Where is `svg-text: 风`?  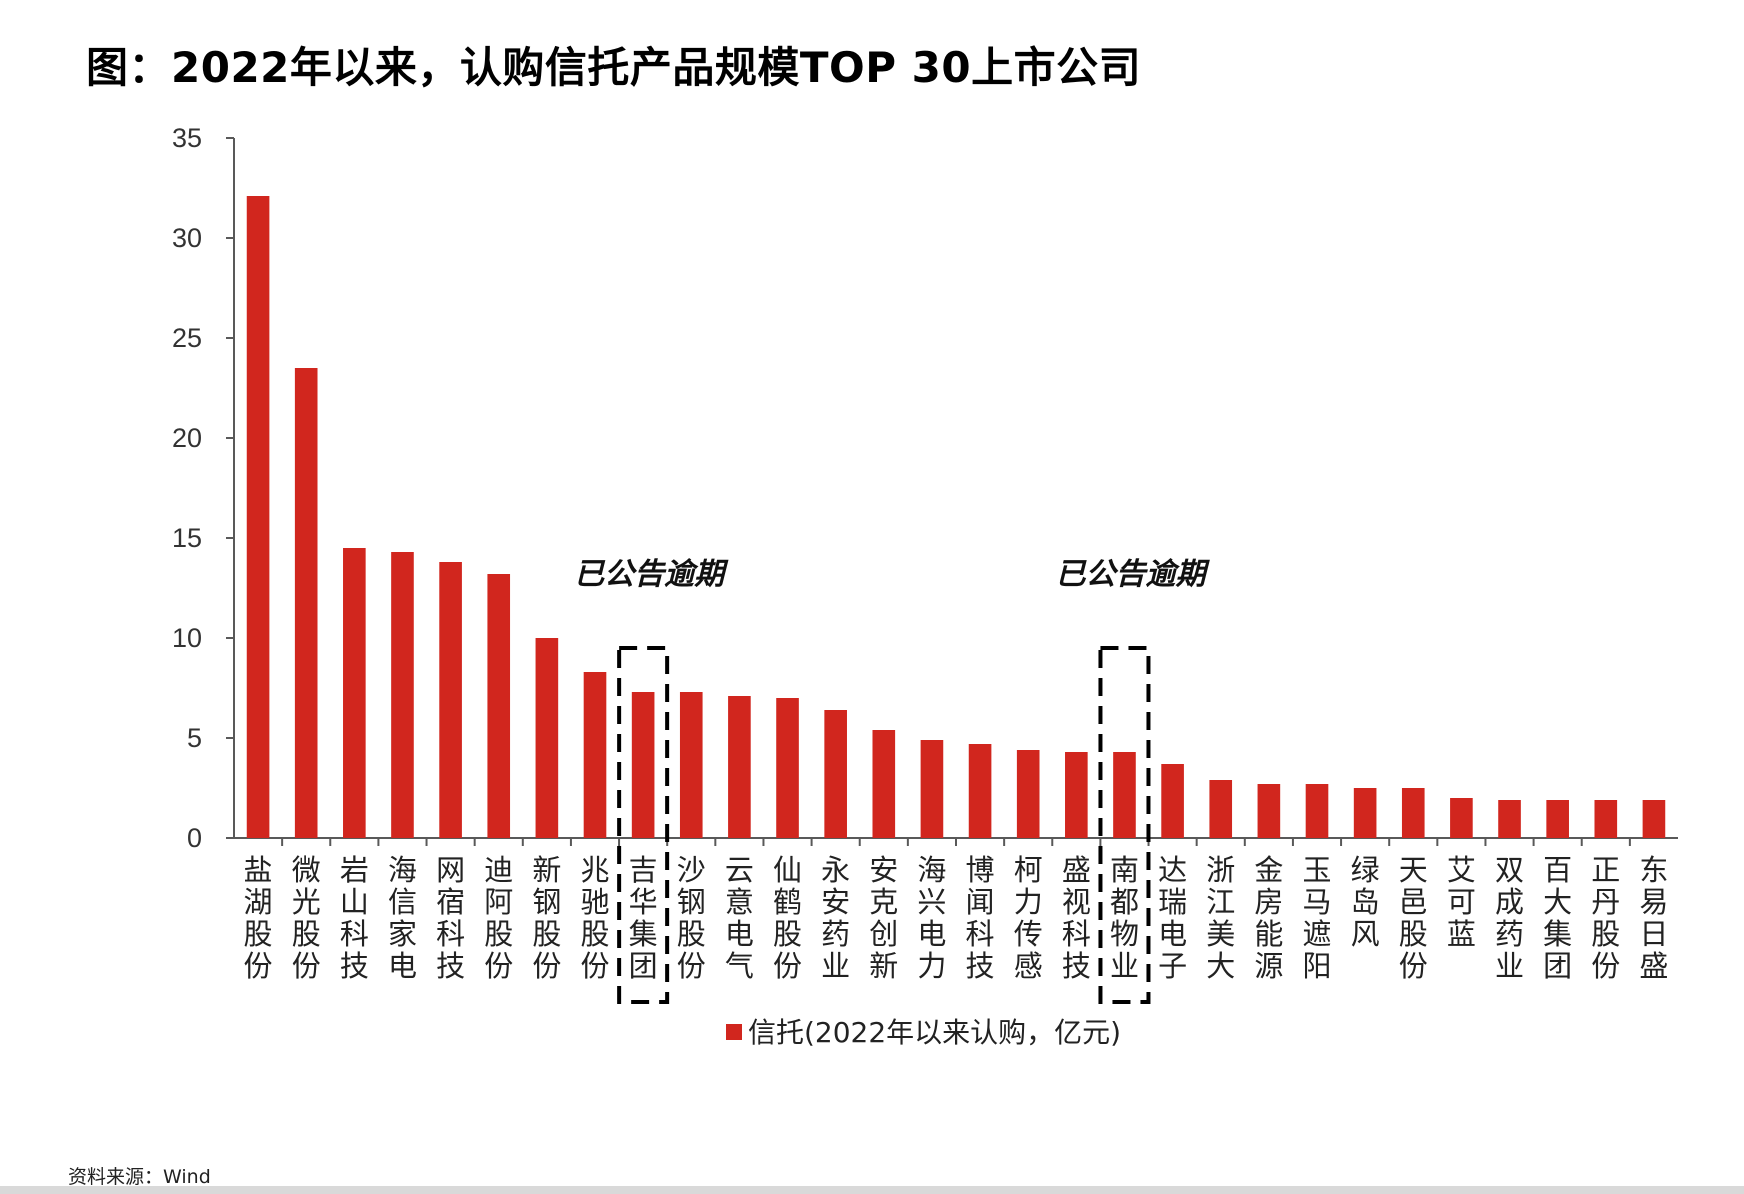 svg-text: 风 is located at coordinates (1365, 934).